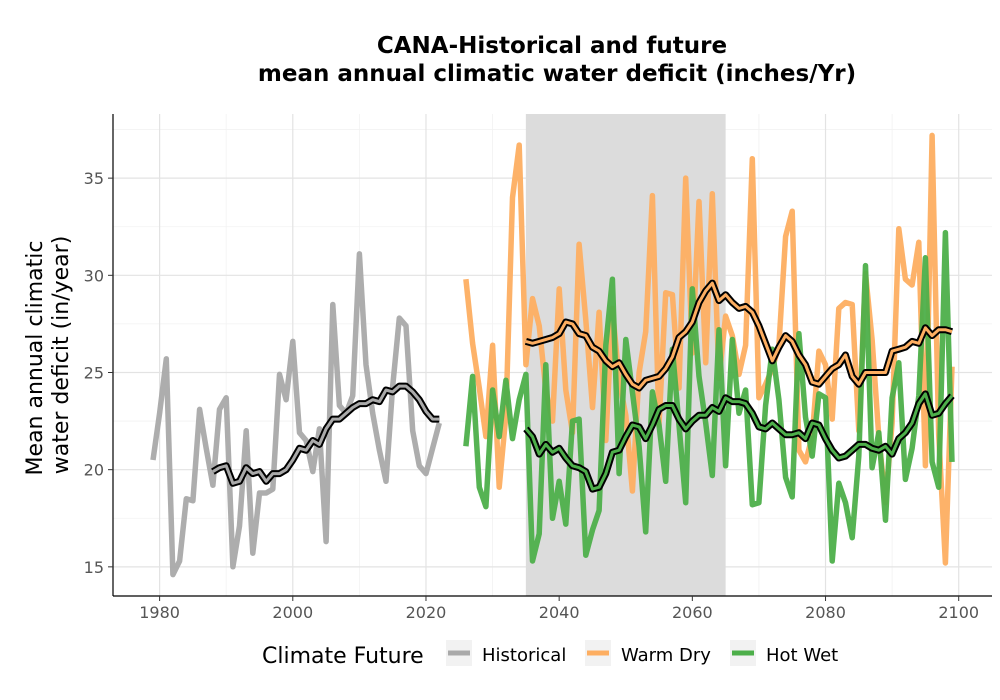  What do you see at coordinates (94, 372) in the screenshot?
I see `y-tick-label: 25` at bounding box center [94, 372].